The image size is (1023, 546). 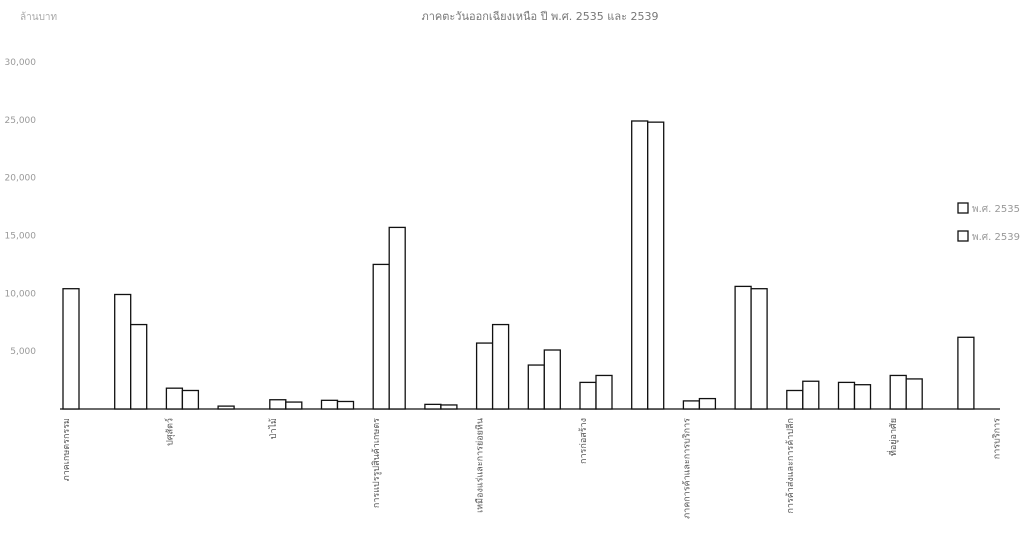 I want to click on y-tick-label: 15,000, so click(x=21, y=237).